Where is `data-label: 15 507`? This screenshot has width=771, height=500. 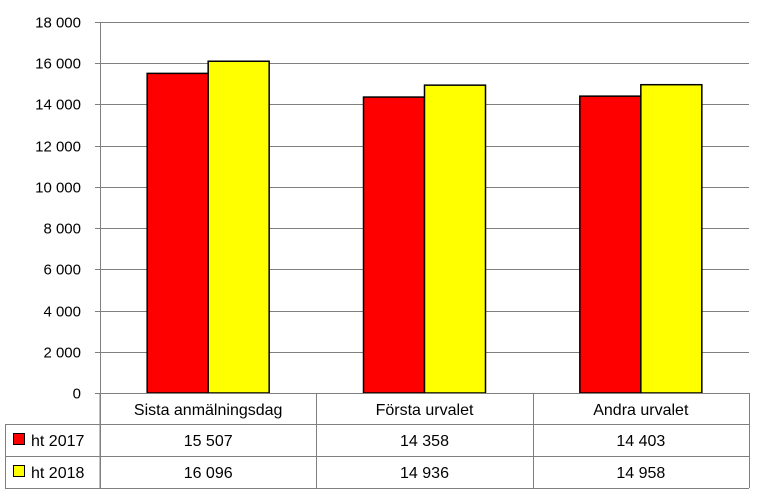
data-label: 15 507 is located at coordinates (208, 441).